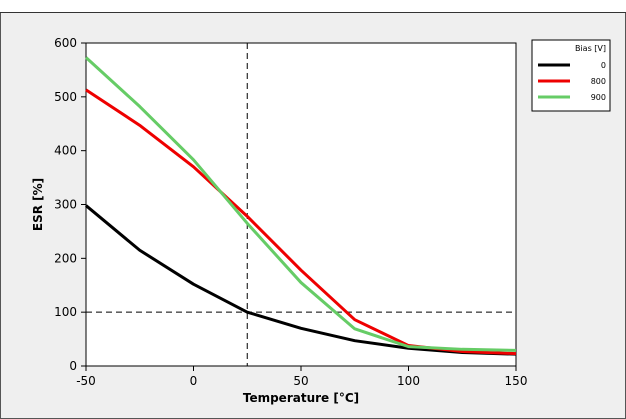  I want to click on legend-label: 0, so click(603, 65).